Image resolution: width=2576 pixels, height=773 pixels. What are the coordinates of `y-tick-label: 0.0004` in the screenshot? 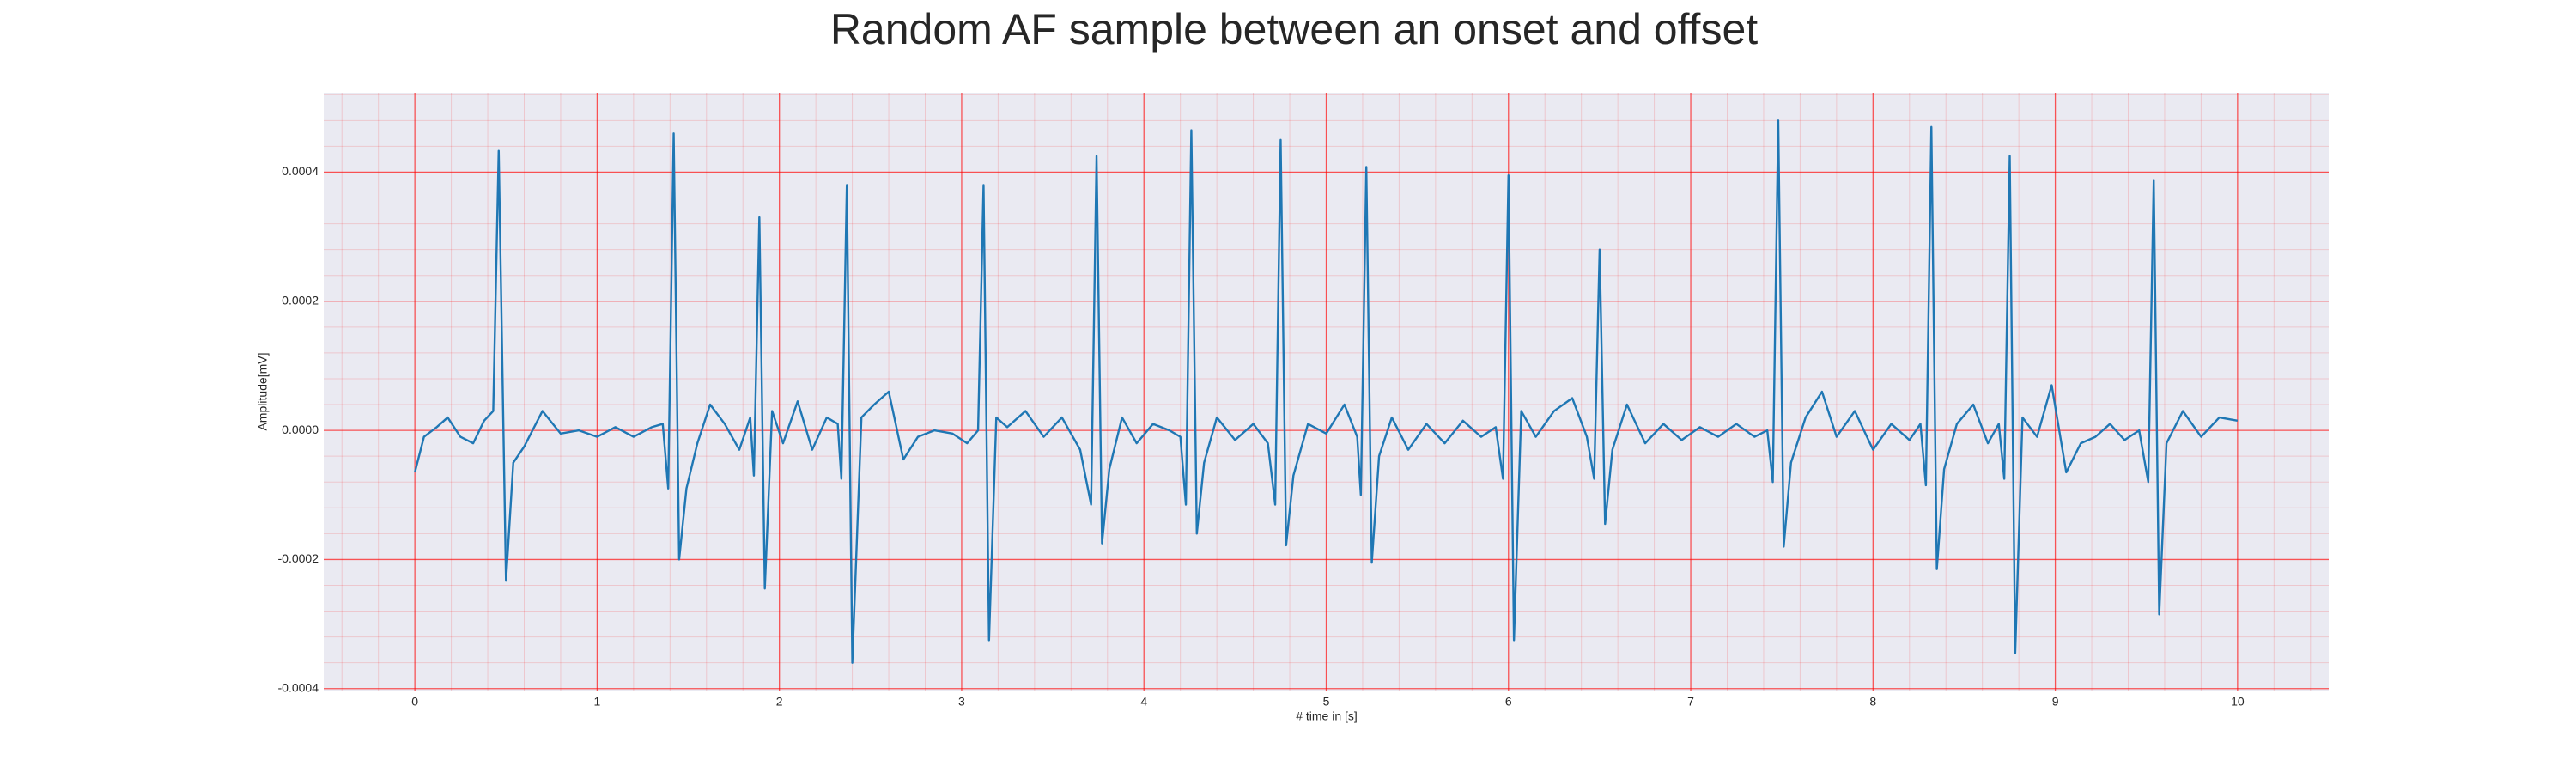 It's located at (301, 171).